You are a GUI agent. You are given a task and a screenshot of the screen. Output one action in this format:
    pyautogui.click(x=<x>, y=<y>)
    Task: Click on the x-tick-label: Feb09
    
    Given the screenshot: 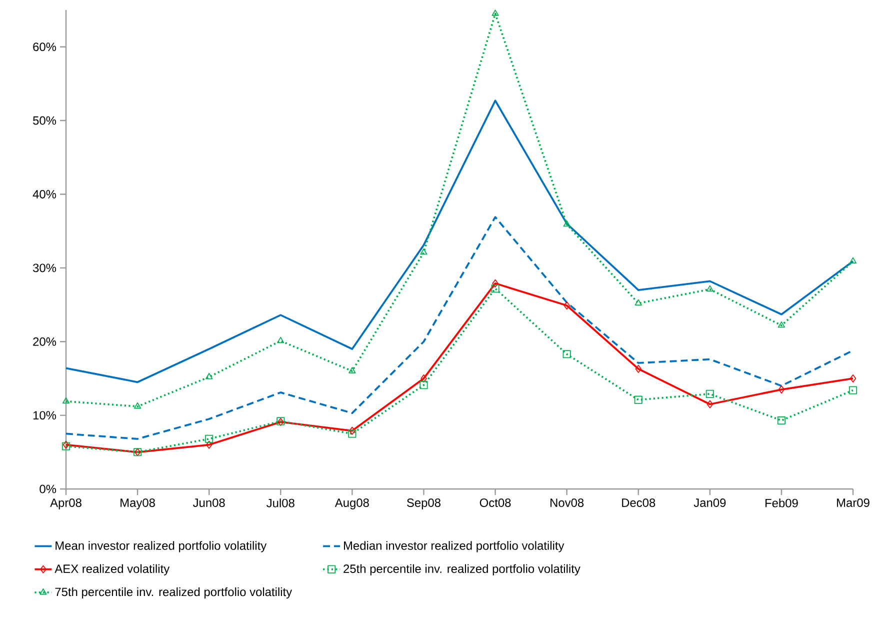 What is the action you would take?
    pyautogui.click(x=782, y=503)
    